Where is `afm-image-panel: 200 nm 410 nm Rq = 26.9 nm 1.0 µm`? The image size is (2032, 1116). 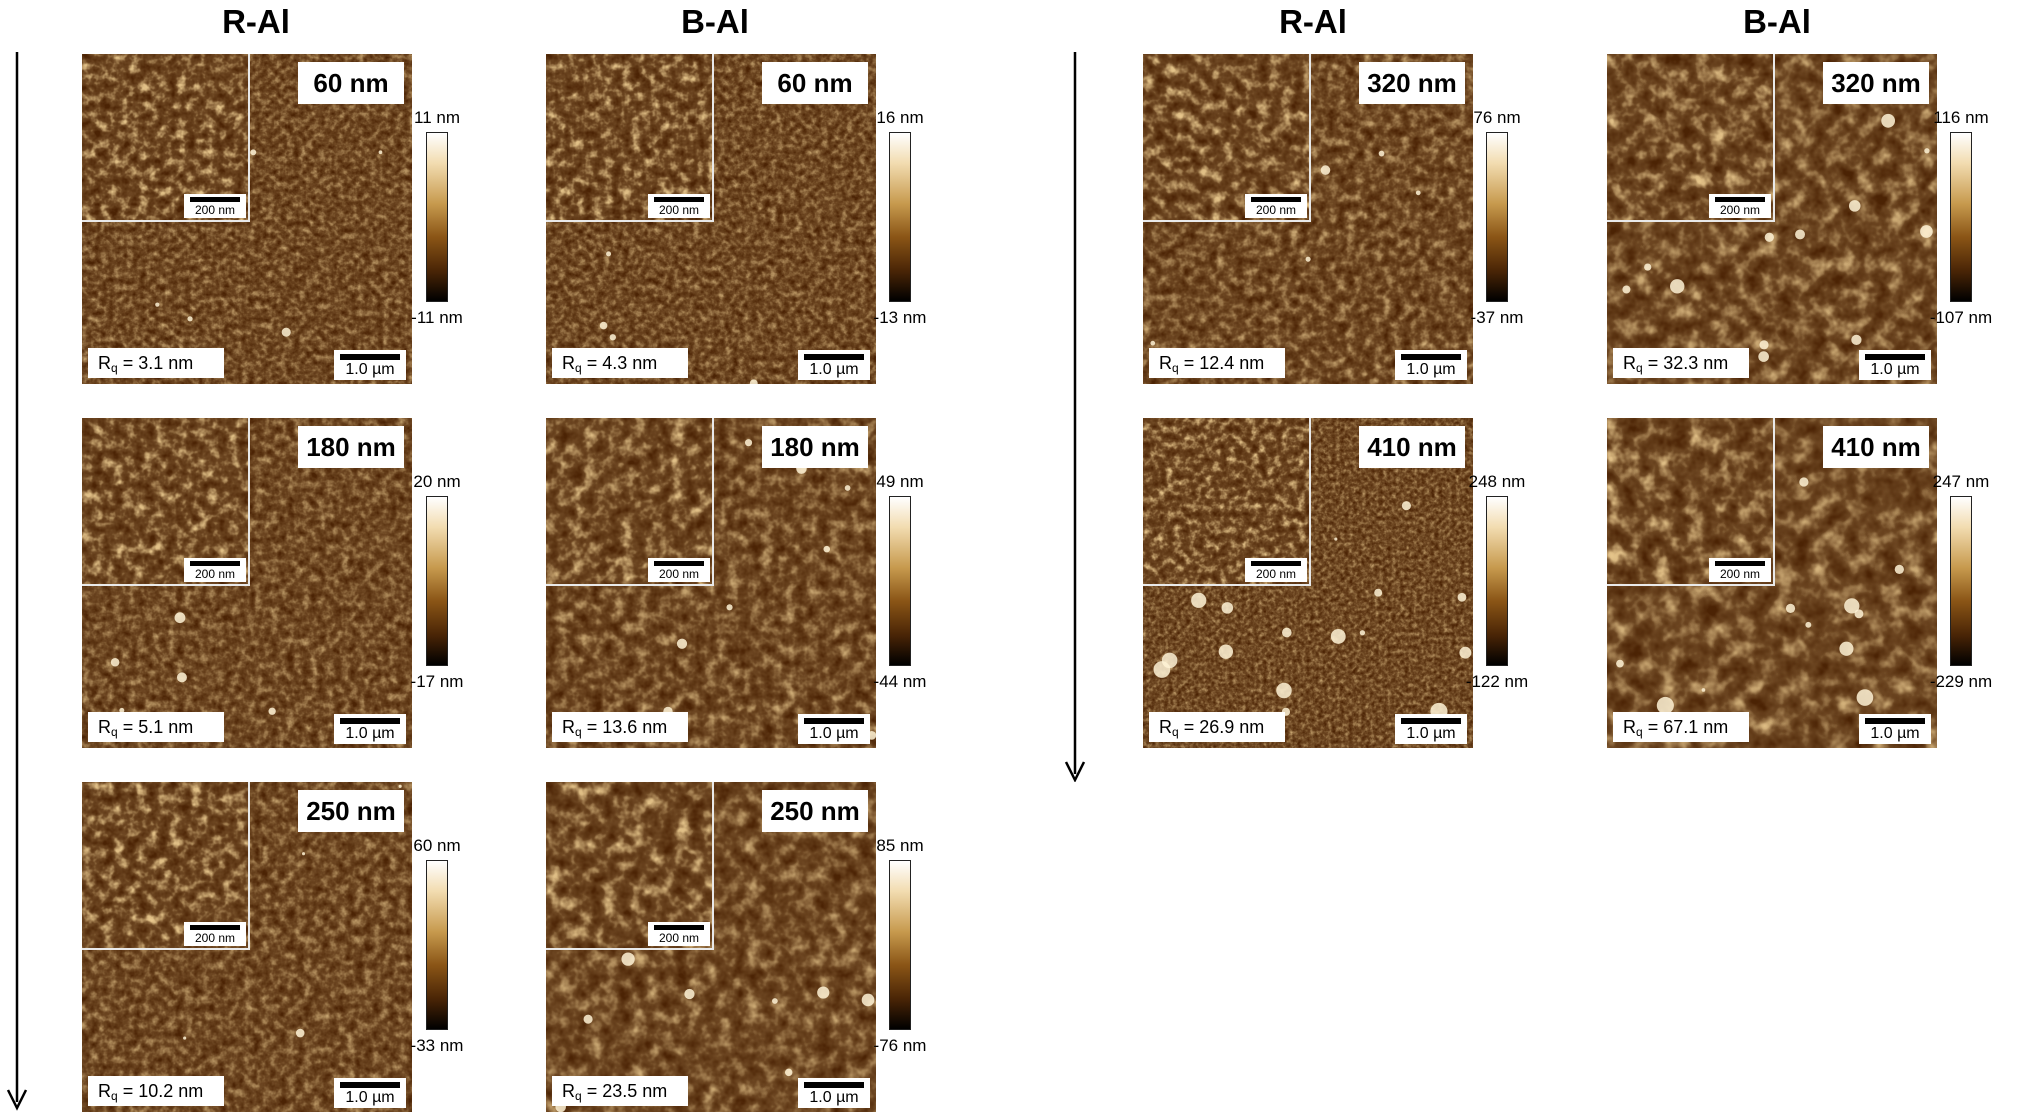
afm-image-panel: 200 nm 410 nm Rq = 26.9 nm 1.0 µm is located at coordinates (1308, 583).